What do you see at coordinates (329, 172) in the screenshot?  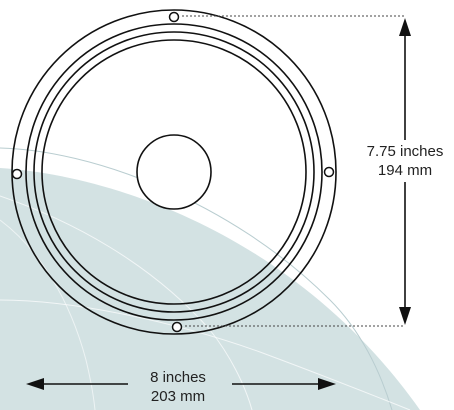 I see `mounting-hole-right` at bounding box center [329, 172].